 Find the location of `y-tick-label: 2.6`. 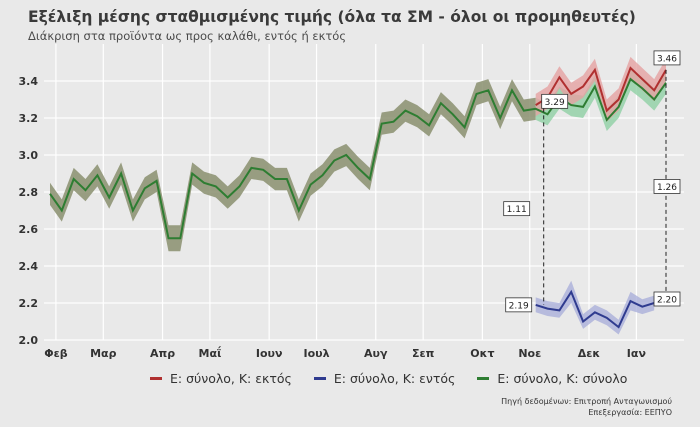

y-tick-label: 2.6 is located at coordinates (29, 229).